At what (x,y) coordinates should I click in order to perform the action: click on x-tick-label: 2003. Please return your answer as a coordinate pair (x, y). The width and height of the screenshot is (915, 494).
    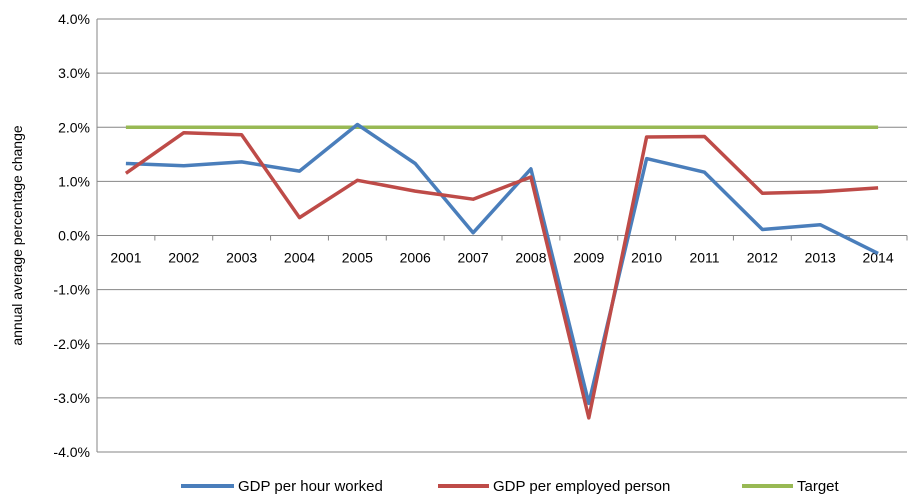
    Looking at the image, I should click on (241, 258).